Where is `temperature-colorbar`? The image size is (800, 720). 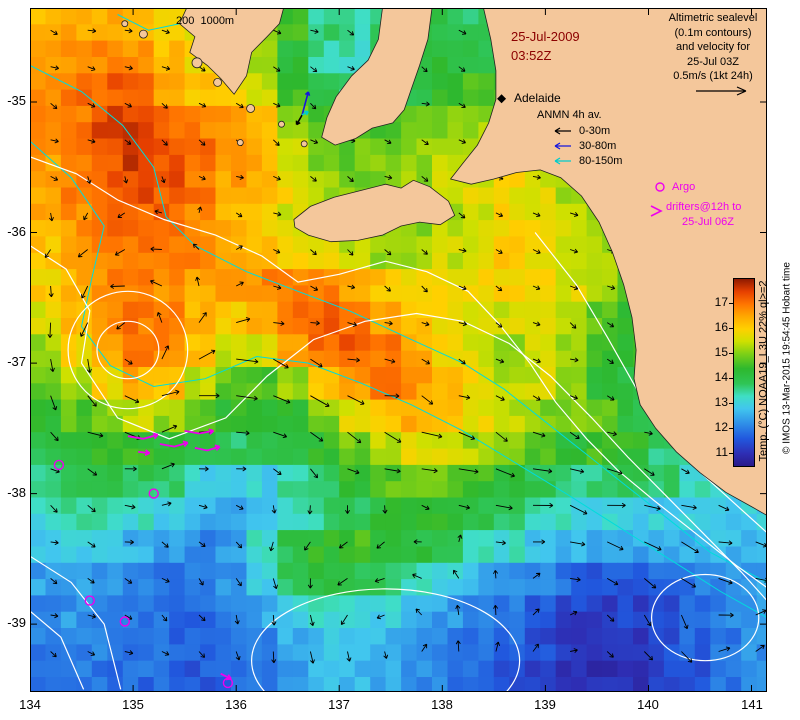
temperature-colorbar is located at coordinates (744, 372).